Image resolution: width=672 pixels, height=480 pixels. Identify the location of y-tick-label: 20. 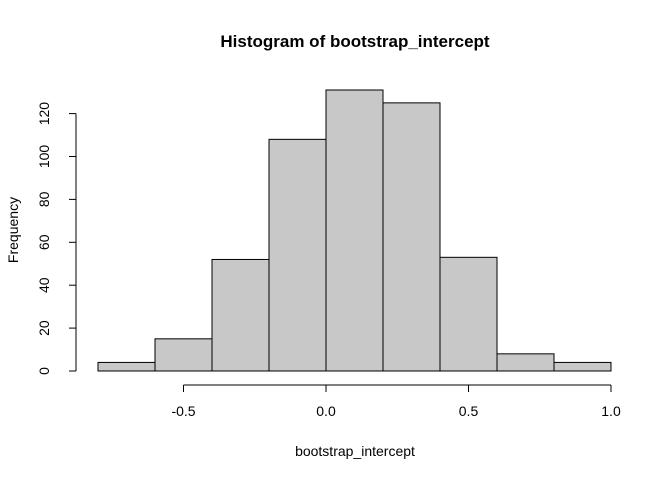
(44, 328).